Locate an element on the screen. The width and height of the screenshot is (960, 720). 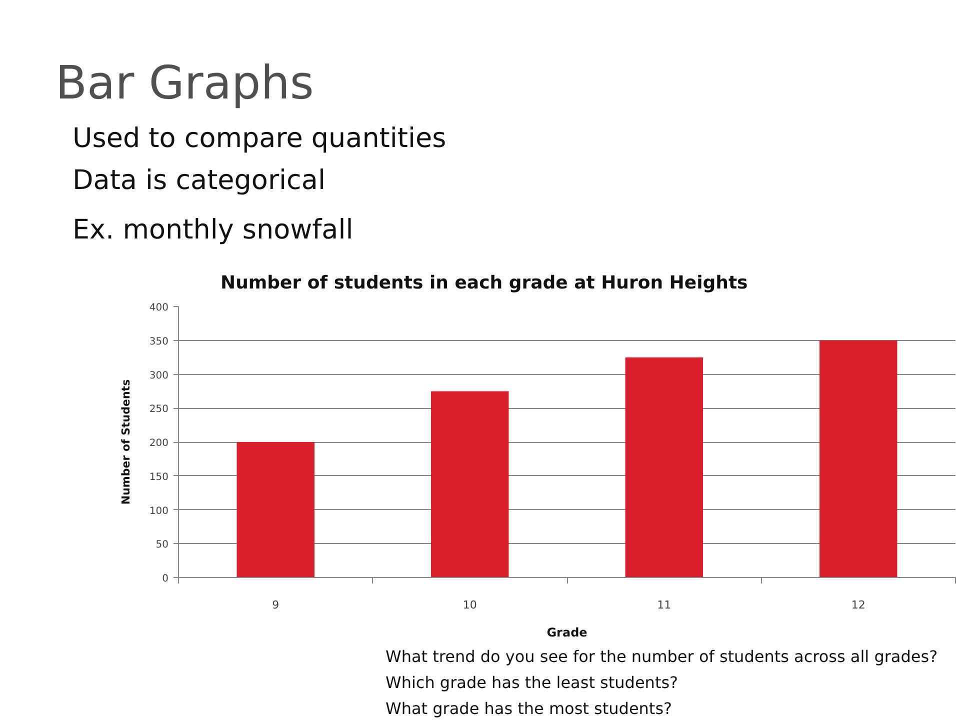
text: Bar Graphs is located at coordinates (185, 83).